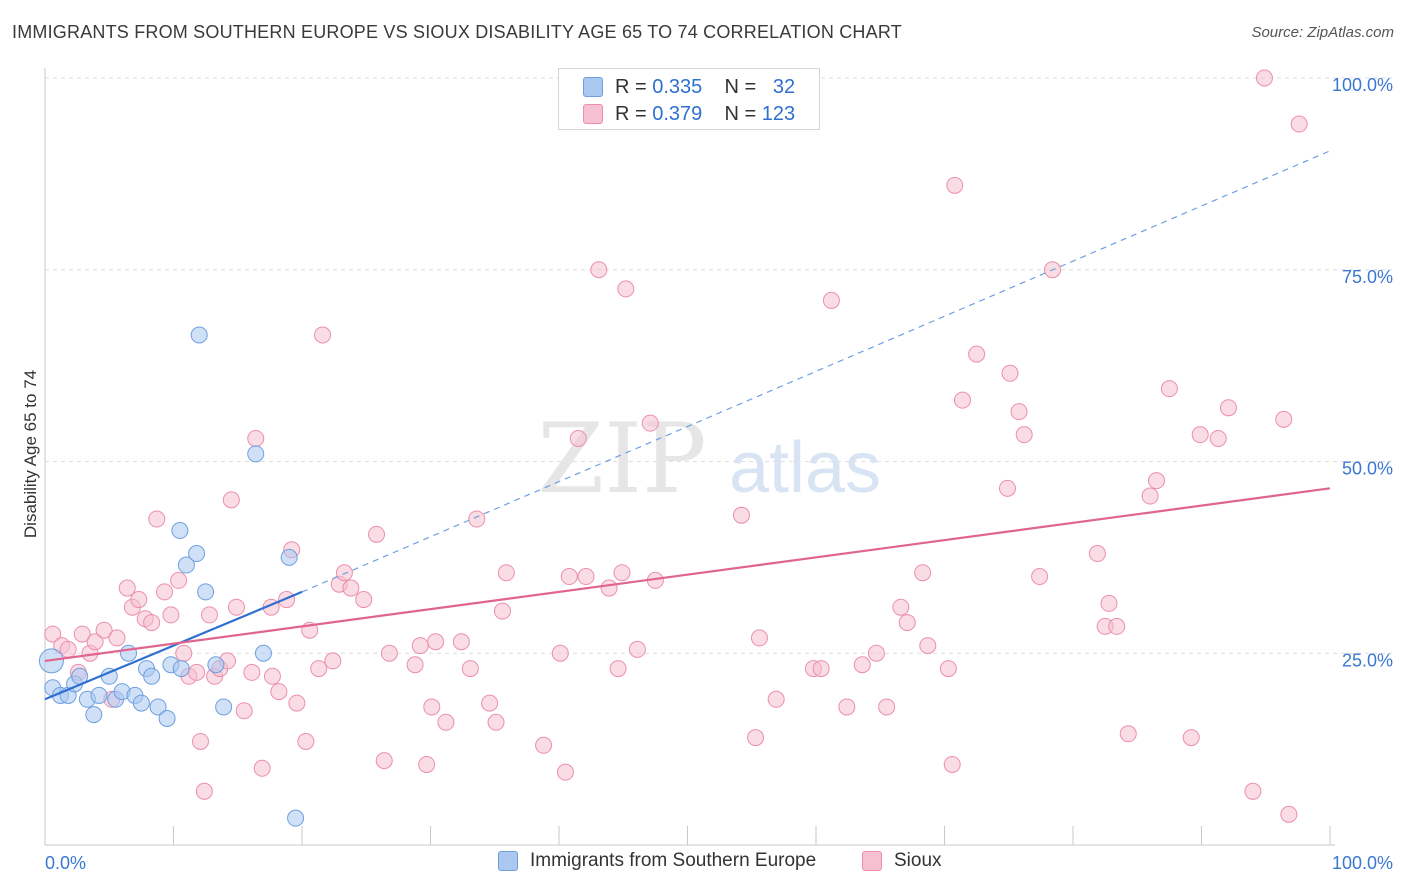 This screenshot has width=1406, height=892. I want to click on correlation-legend: R = 0.335 N = 32 R = 0.379 N = 123, so click(689, 99).